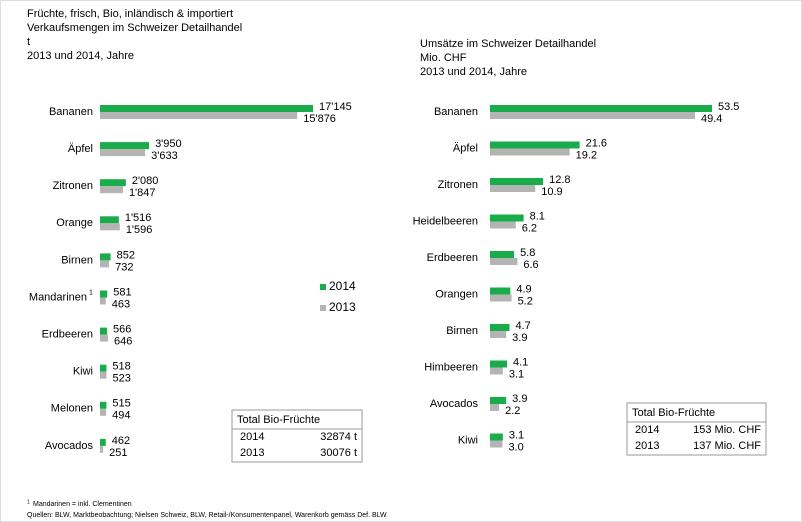  I want to click on table-cell: 153 Mio. CHF, so click(727, 430).